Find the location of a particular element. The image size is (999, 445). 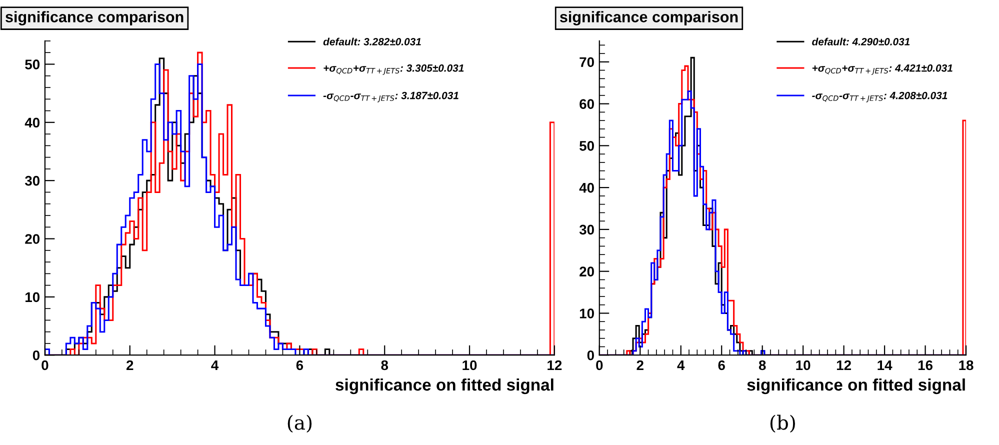

legend-label: default: 4.290±0.031 is located at coordinates (861, 42).